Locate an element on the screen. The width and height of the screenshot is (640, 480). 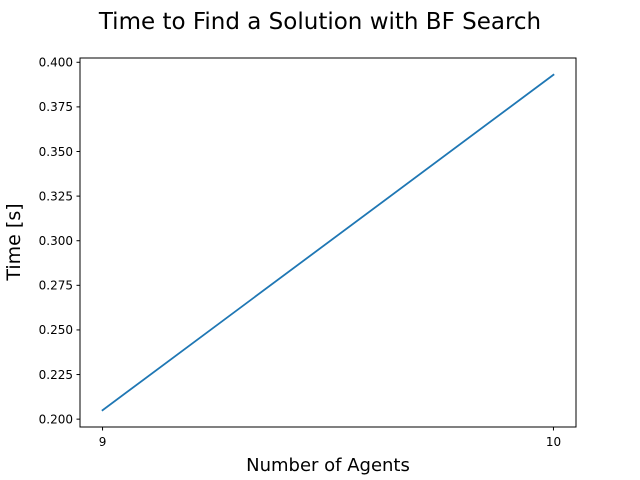
x-axis: 9 10 is located at coordinates (330, 438).